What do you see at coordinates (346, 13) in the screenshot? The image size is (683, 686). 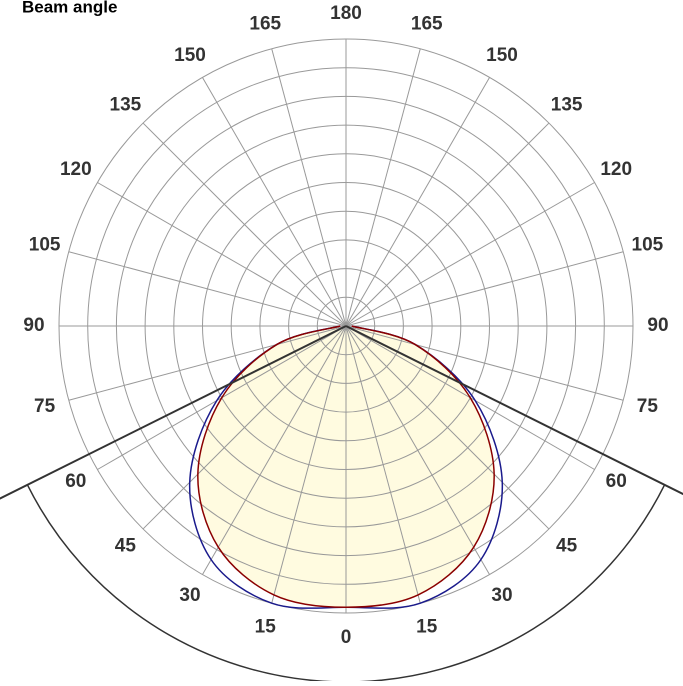 I see `angle-label: 180` at bounding box center [346, 13].